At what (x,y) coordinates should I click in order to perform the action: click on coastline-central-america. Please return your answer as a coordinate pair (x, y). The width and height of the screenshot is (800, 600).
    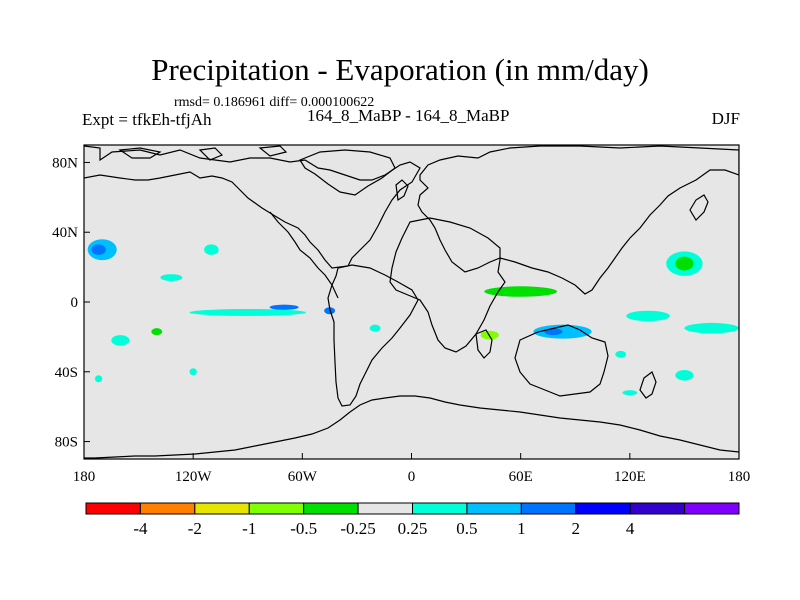
    Looking at the image, I should click on (304, 255).